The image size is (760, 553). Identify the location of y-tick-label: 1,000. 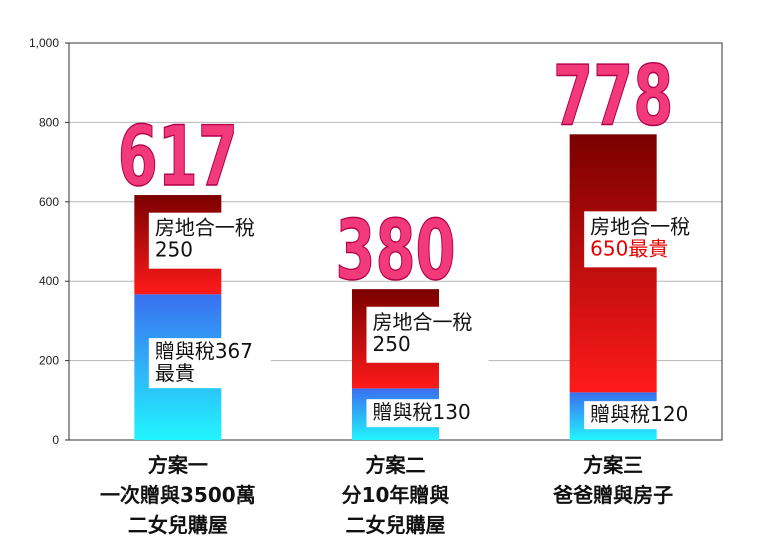
(44, 43).